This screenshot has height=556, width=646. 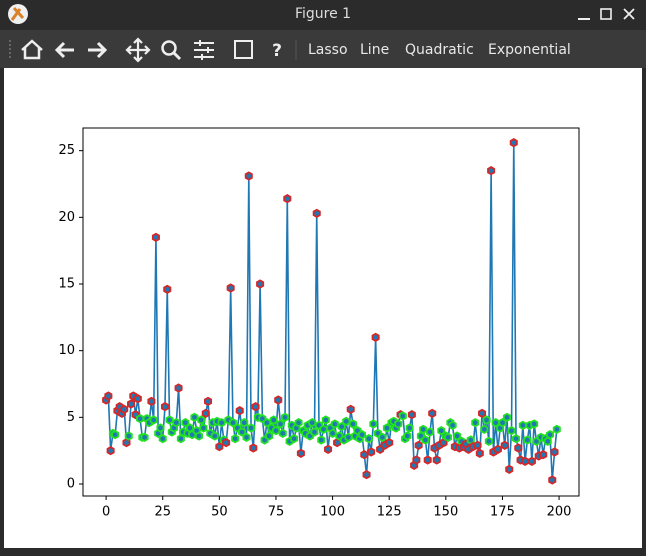 I want to click on quadratic-button: Quadratic, so click(x=439, y=50).